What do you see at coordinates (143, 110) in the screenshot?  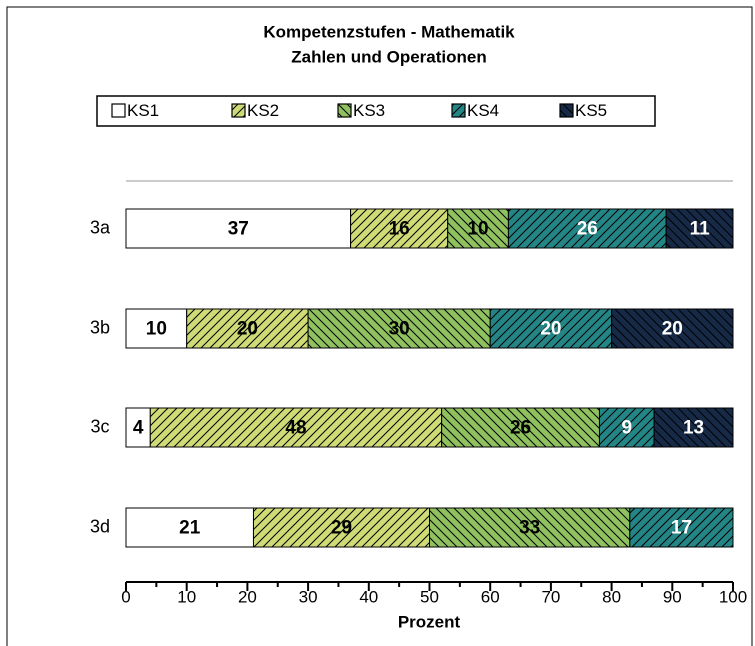 I see `legend-label: KS1` at bounding box center [143, 110].